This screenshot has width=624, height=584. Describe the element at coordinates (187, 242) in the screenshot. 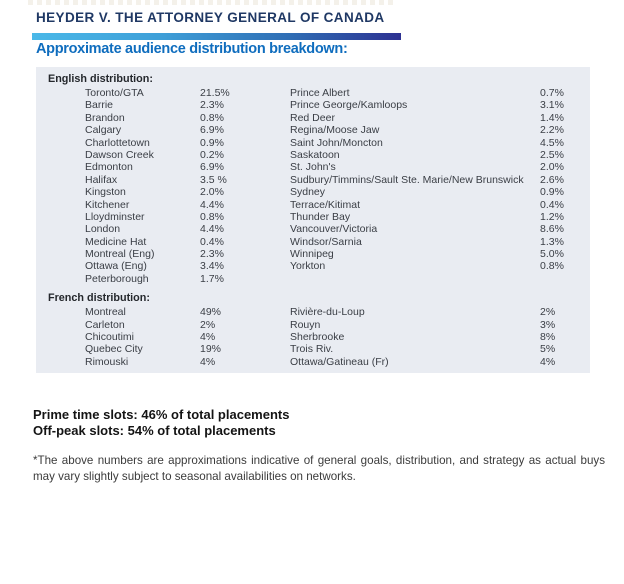

I see `distribution-row: Medicine Hat 0.4%` at that location.